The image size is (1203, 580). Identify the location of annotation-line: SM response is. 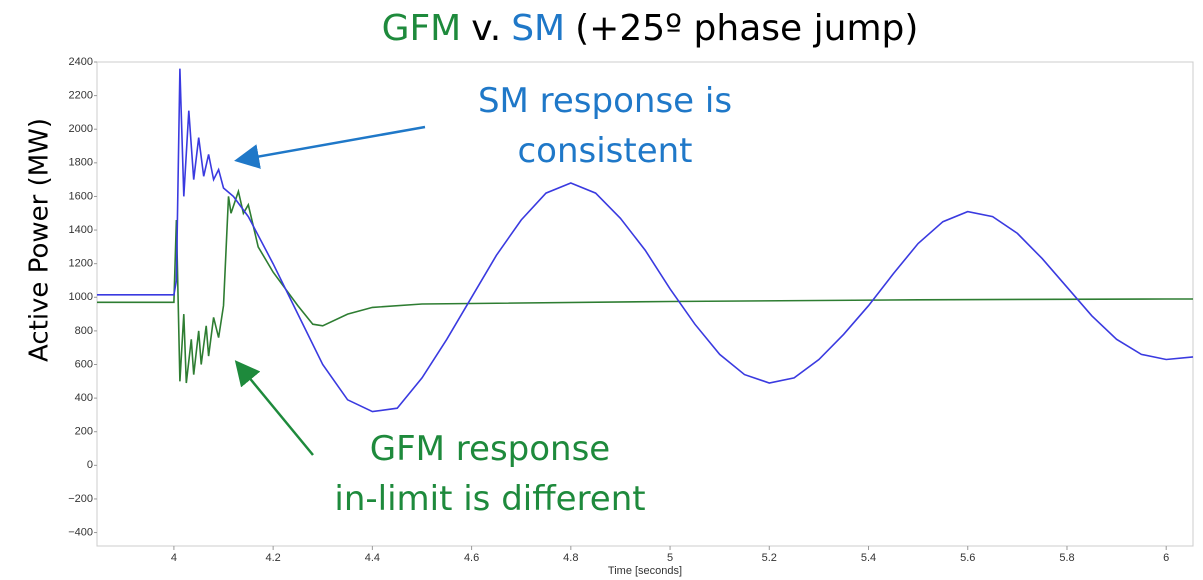
(605, 101).